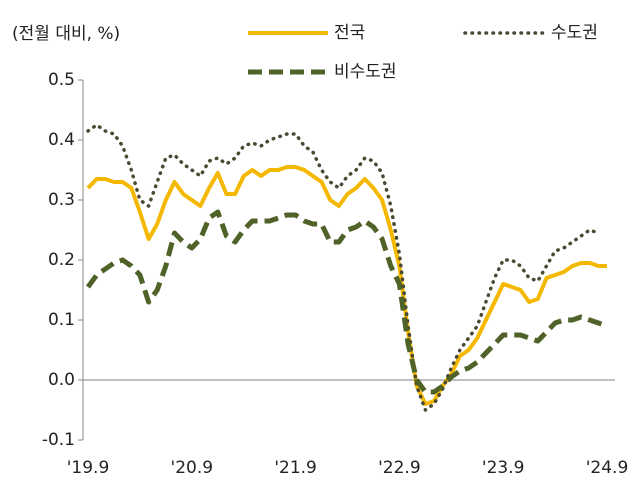 This screenshot has width=642, height=495. Describe the element at coordinates (58, 440) in the screenshot. I see `y-tick-label: -0.1` at that location.